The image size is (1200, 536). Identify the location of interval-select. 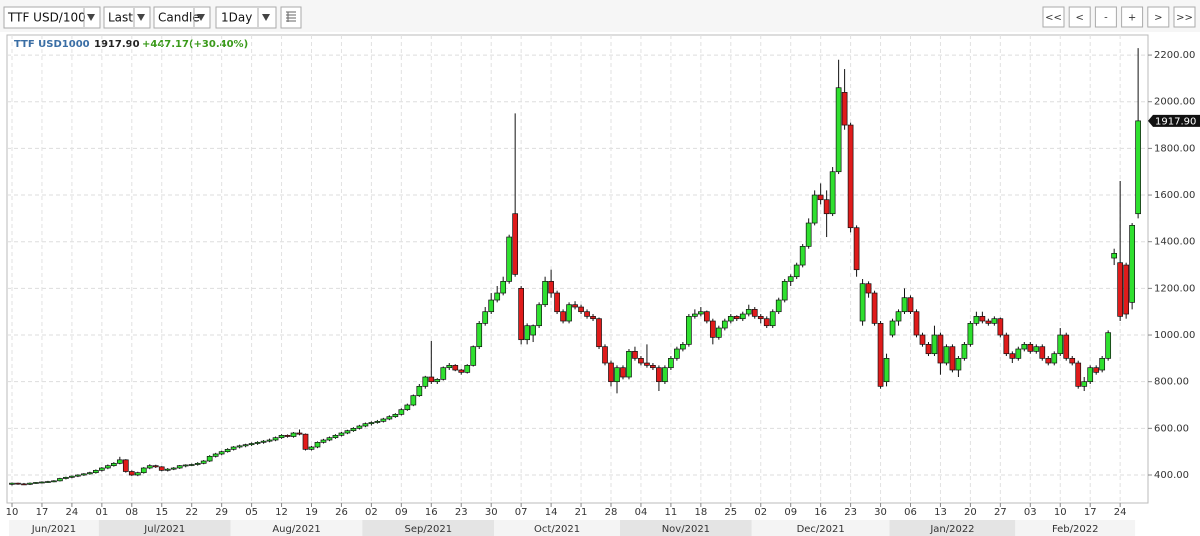
(246, 17).